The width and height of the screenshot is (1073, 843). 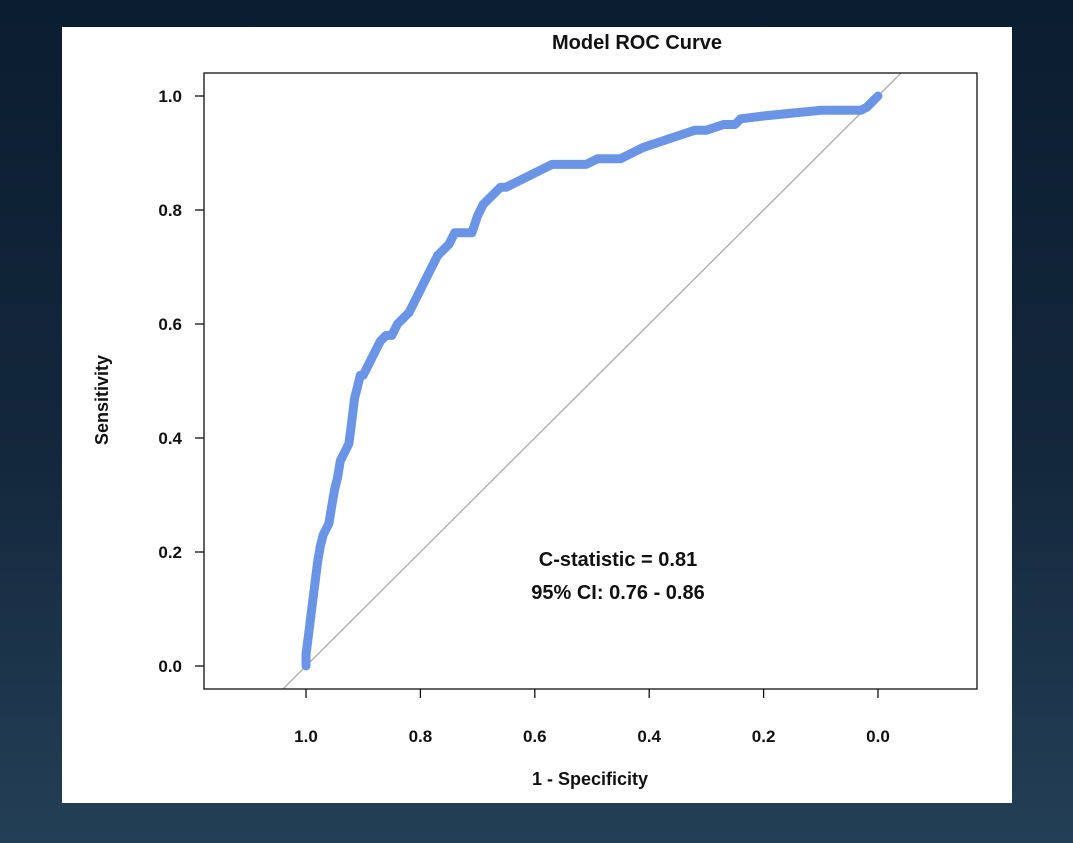 I want to click on x-tick-label: 0.8, so click(x=421, y=736).